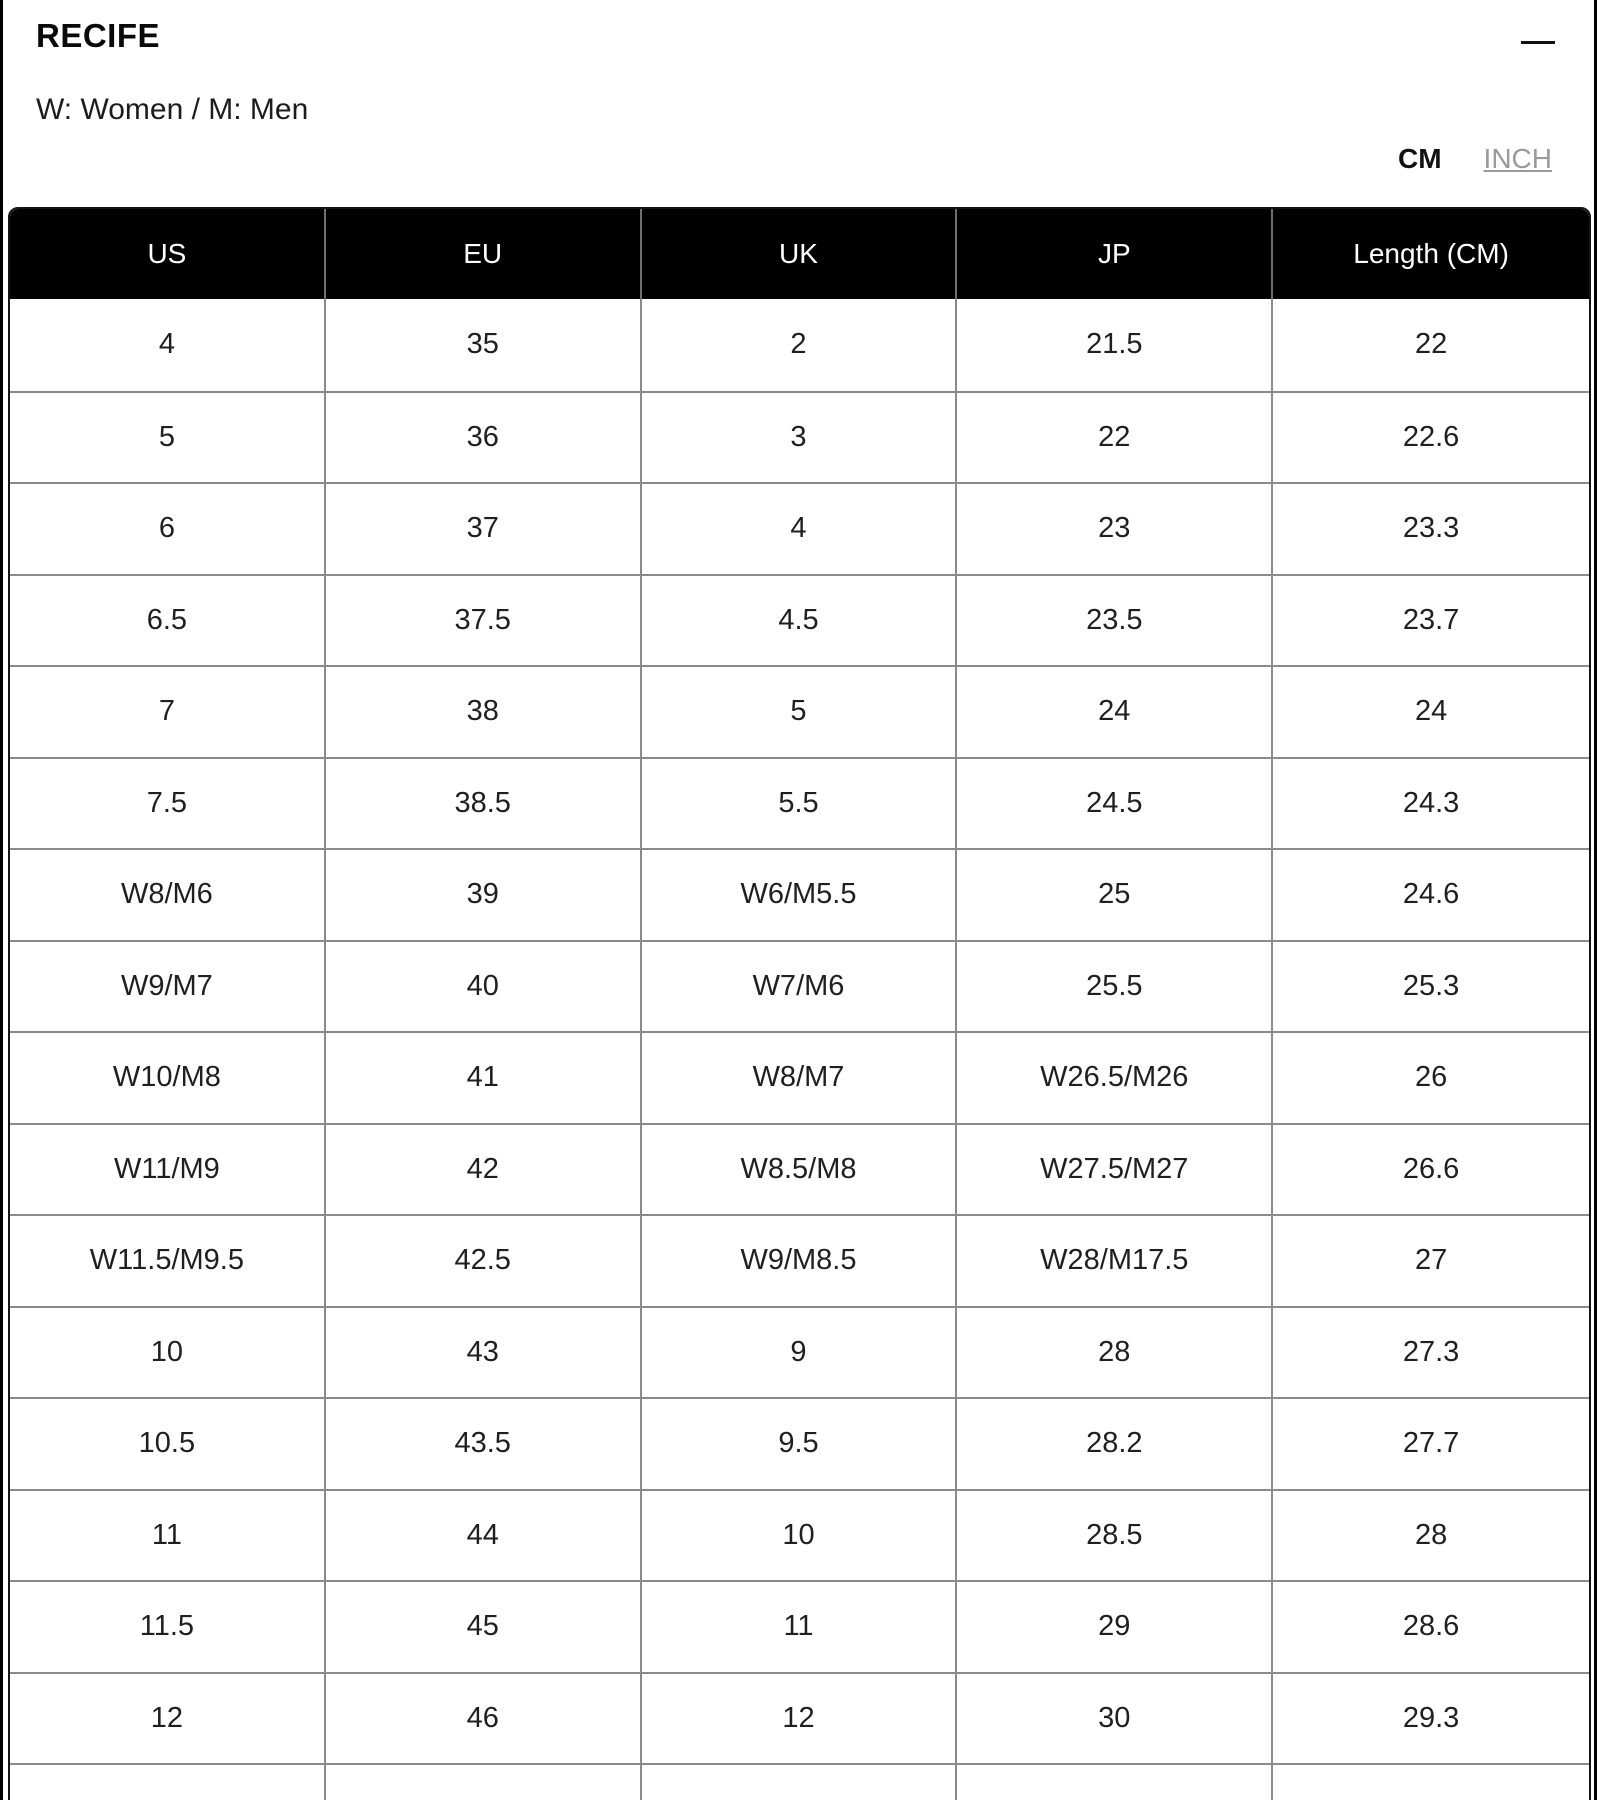 The width and height of the screenshot is (1597, 1800). What do you see at coordinates (1431, 528) in the screenshot?
I see `table-cell: 23.3` at bounding box center [1431, 528].